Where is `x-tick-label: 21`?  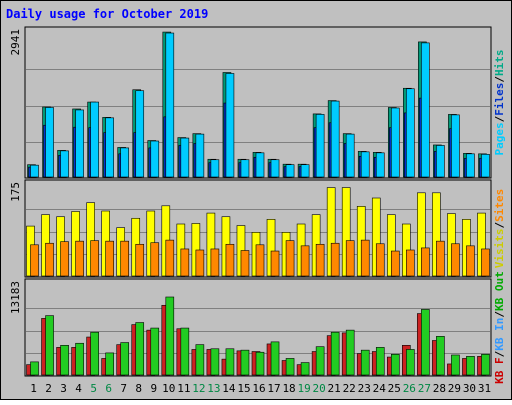 x-tick-label: 21 is located at coordinates (334, 388).